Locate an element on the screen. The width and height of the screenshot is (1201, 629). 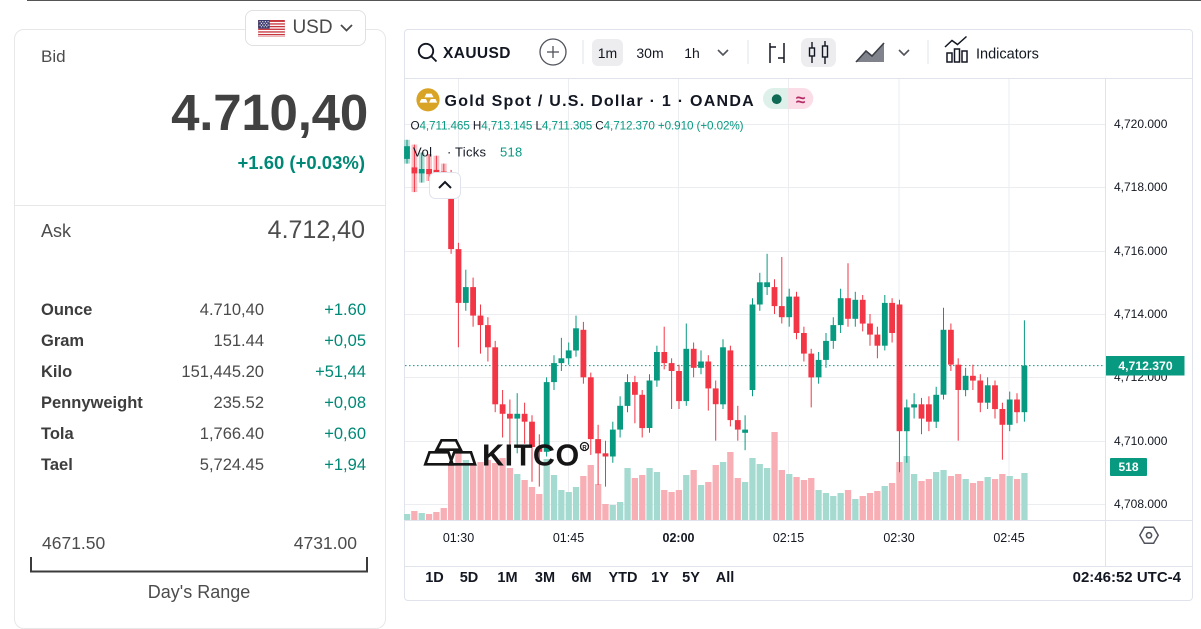
svg-text: 3M is located at coordinates (545, 578).